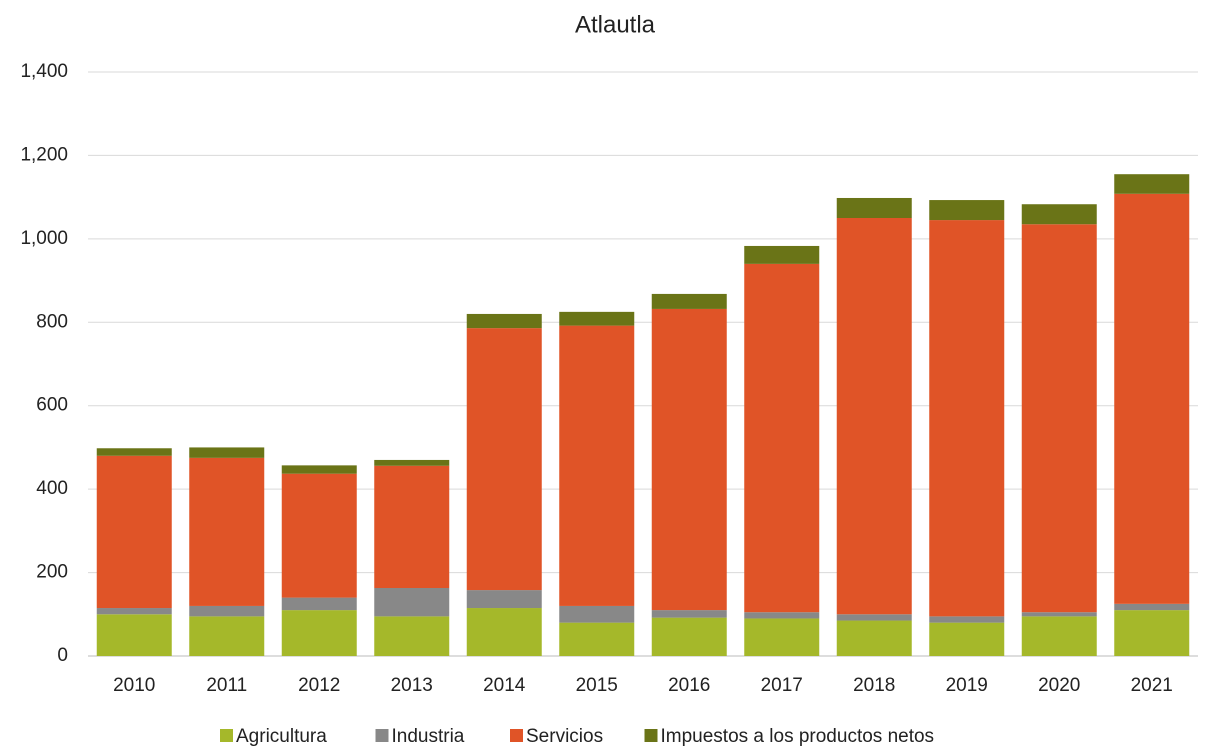 This screenshot has width=1209, height=749. Describe the element at coordinates (319, 685) in the screenshot. I see `x-tick-label: 2012` at that location.